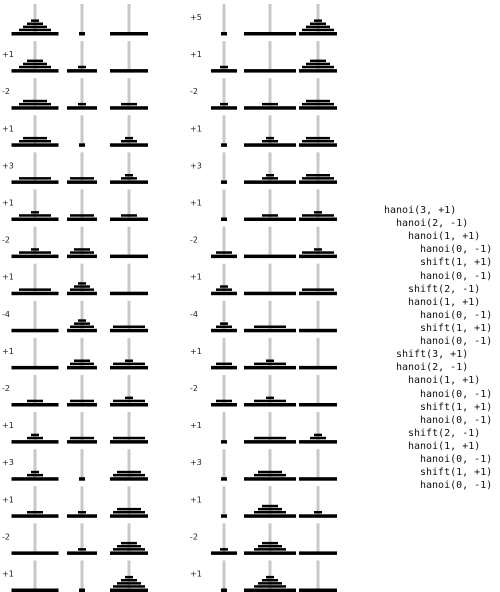 The height and width of the screenshot is (592, 500). I want to click on move-label: -4, so click(6, 314).